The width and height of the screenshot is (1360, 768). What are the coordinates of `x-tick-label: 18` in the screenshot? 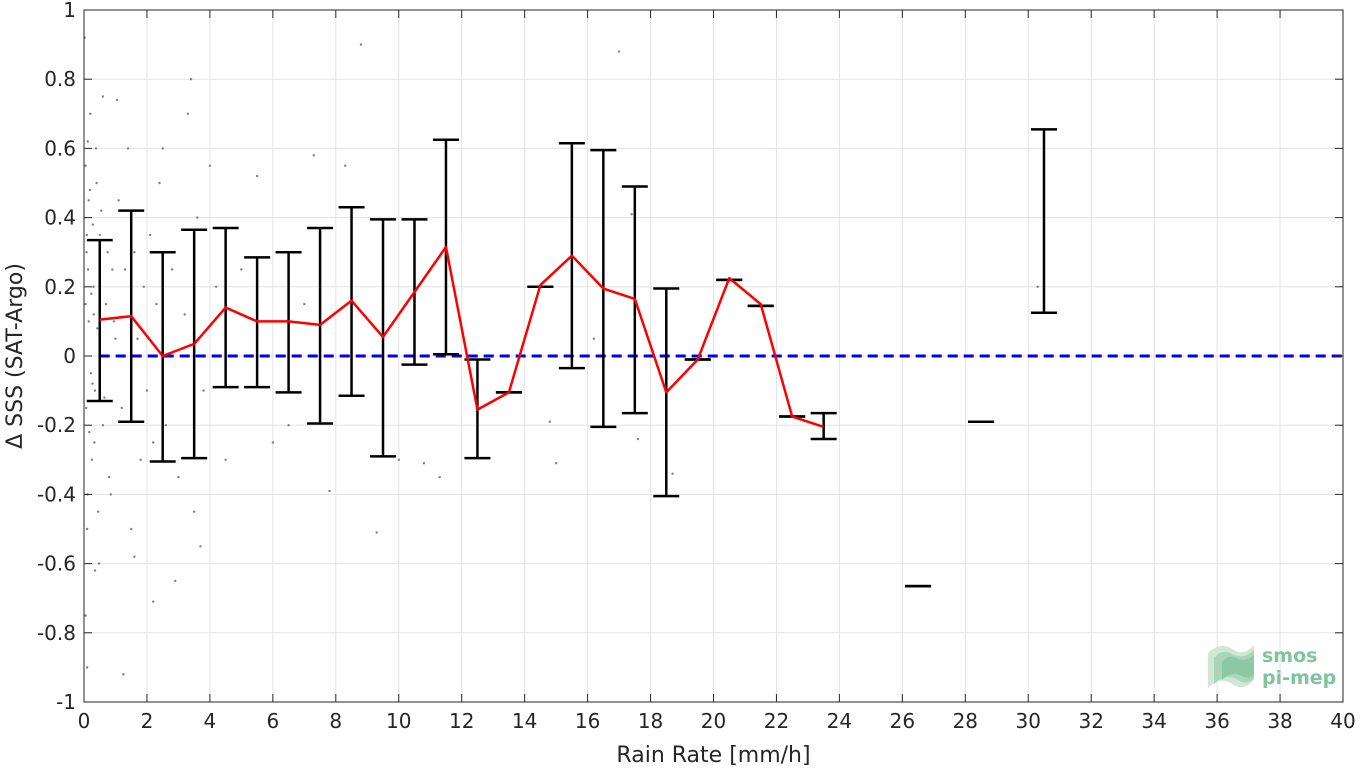 It's located at (650, 721).